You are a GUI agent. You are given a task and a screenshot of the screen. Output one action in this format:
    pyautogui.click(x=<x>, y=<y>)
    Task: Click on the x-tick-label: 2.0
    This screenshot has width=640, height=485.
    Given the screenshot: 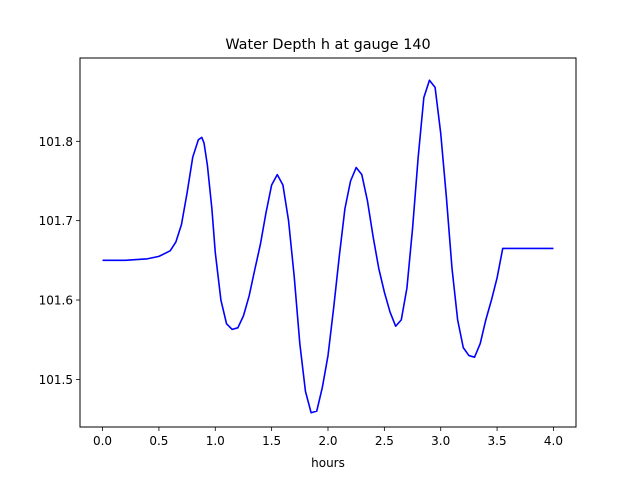 What is the action you would take?
    pyautogui.click(x=327, y=441)
    